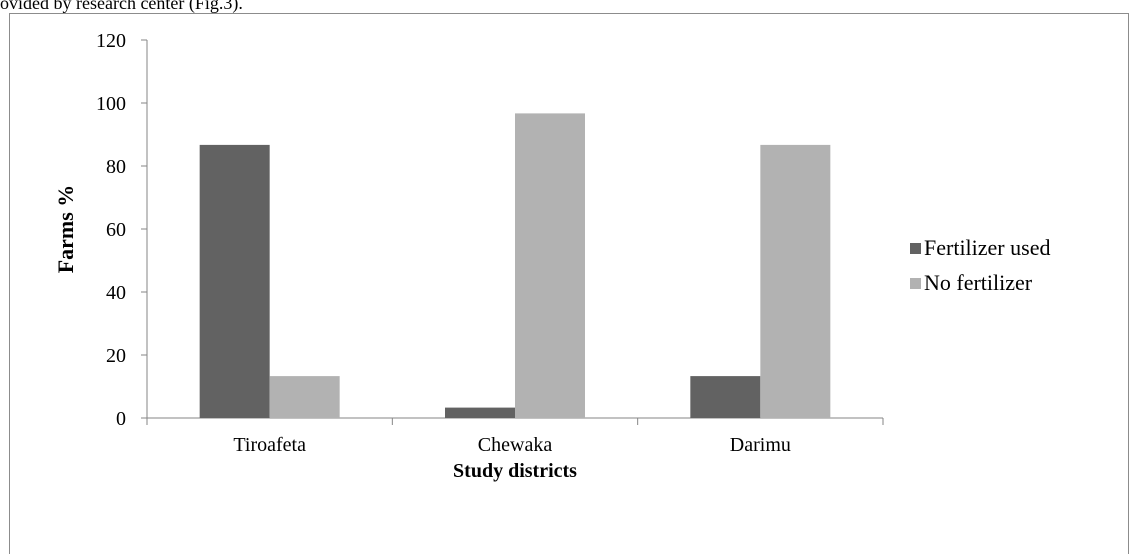 The image size is (1129, 554). I want to click on x-tick-label: Chewaka, so click(515, 445).